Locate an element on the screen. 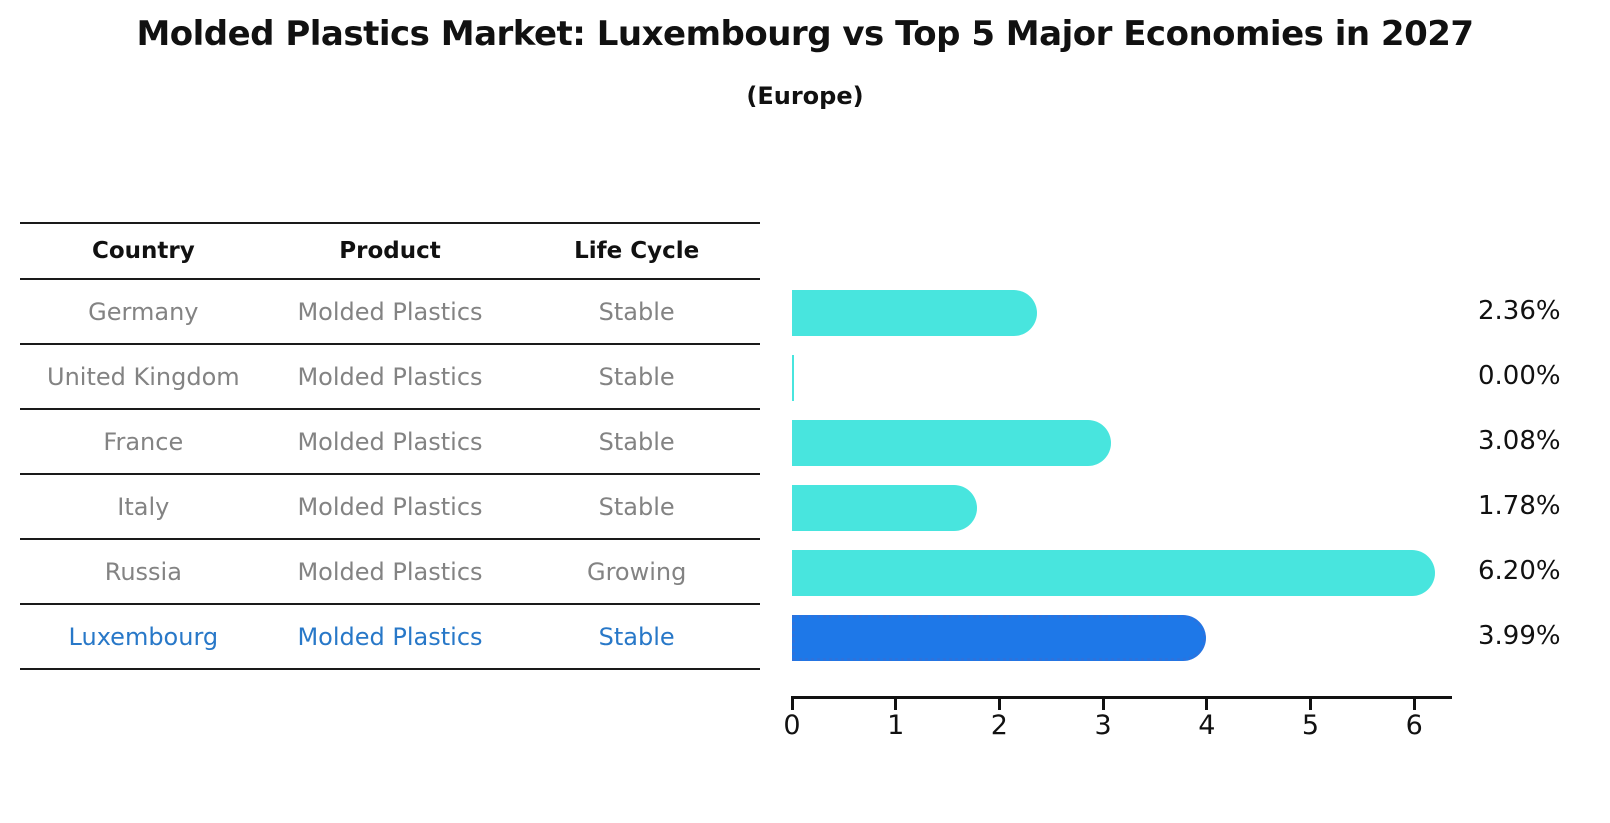 This screenshot has width=1610, height=823. x-axis-line is located at coordinates (1121, 697).